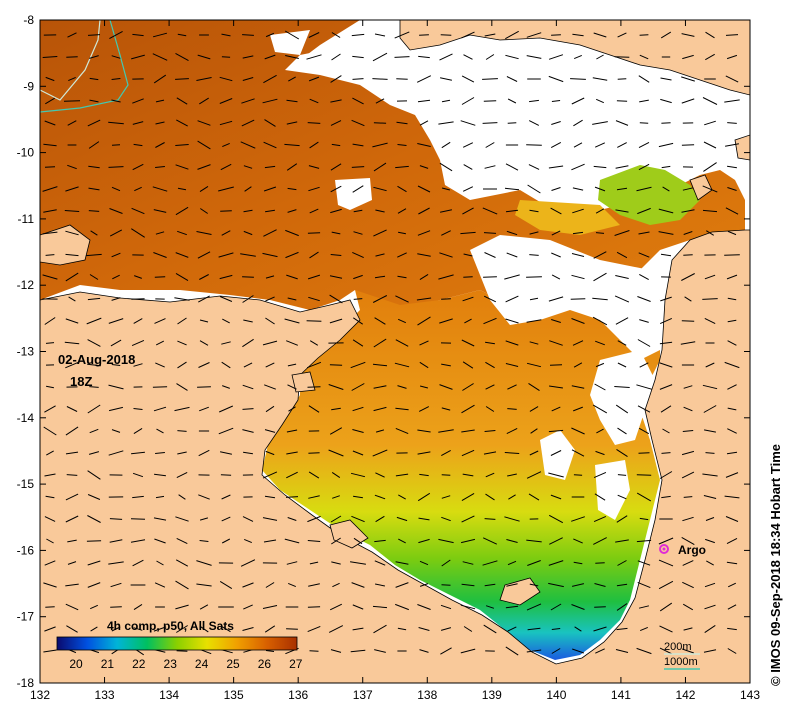 The height and width of the screenshot is (721, 791). Describe the element at coordinates (621, 695) in the screenshot. I see `x-tick-label: 141` at that location.